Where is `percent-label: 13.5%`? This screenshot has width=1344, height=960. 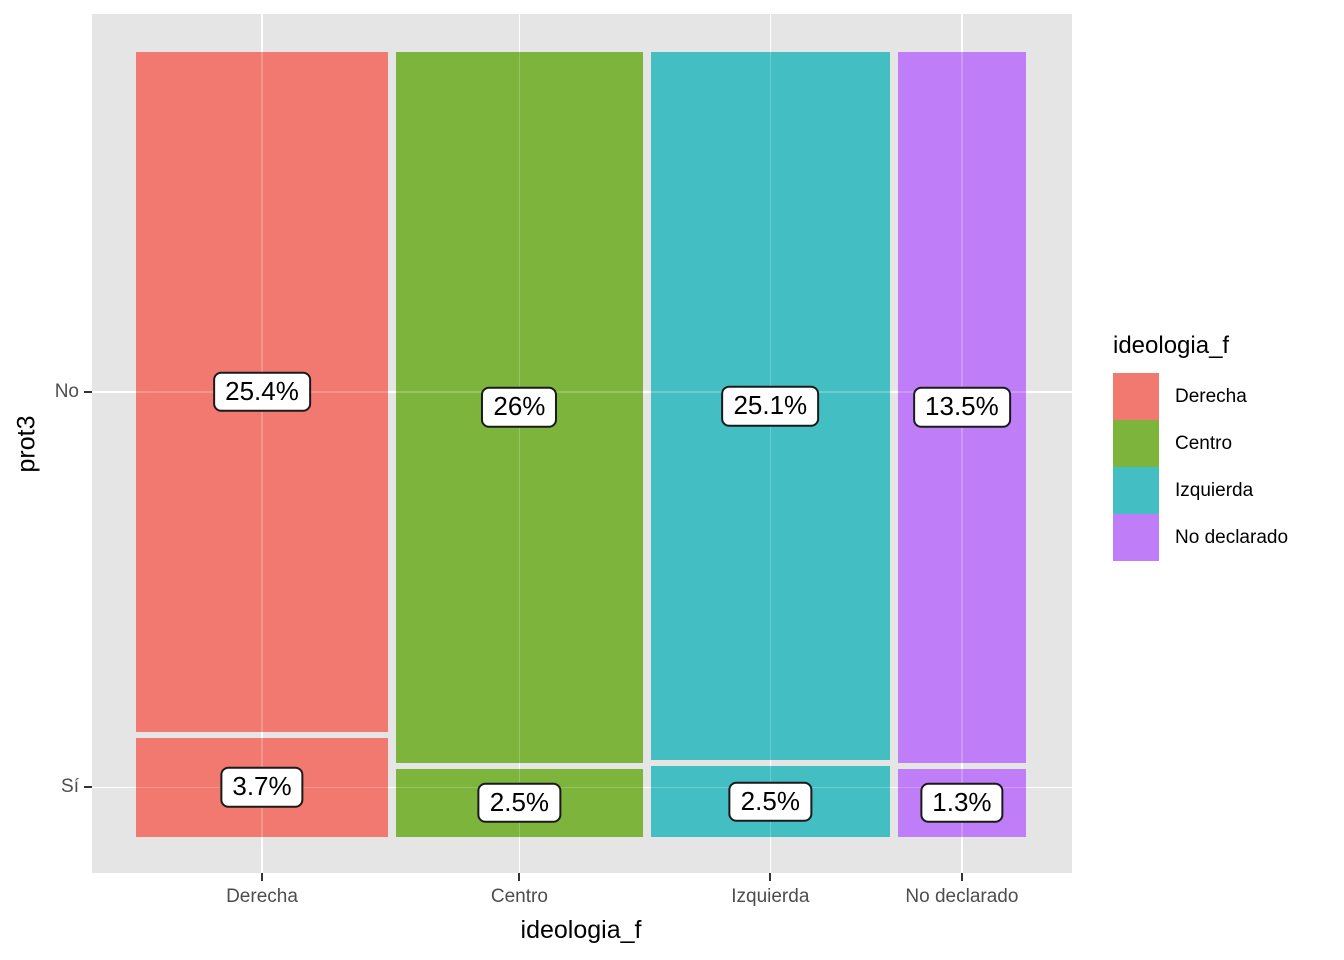
percent-label: 13.5% is located at coordinates (962, 407).